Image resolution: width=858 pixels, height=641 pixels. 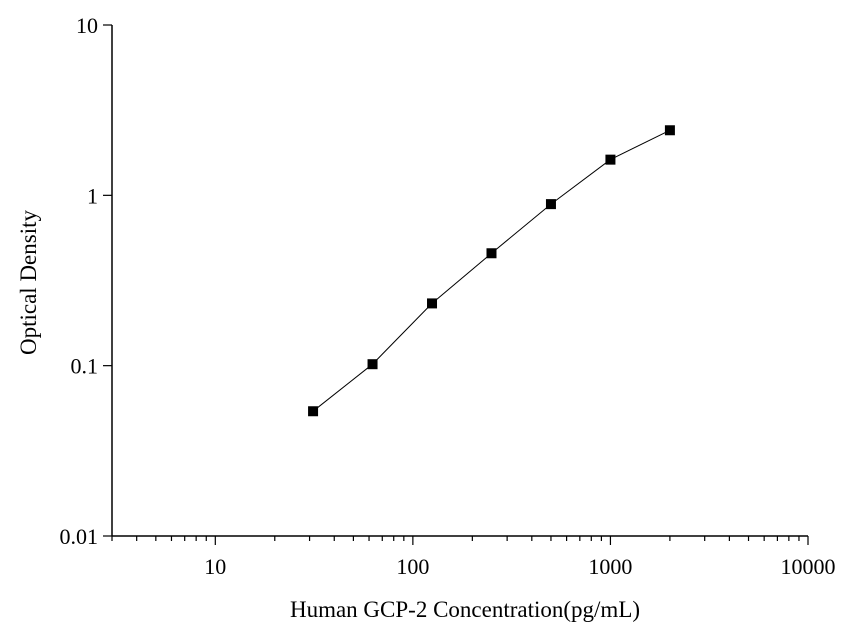 I want to click on y-tick-label: 1, so click(x=92, y=195).